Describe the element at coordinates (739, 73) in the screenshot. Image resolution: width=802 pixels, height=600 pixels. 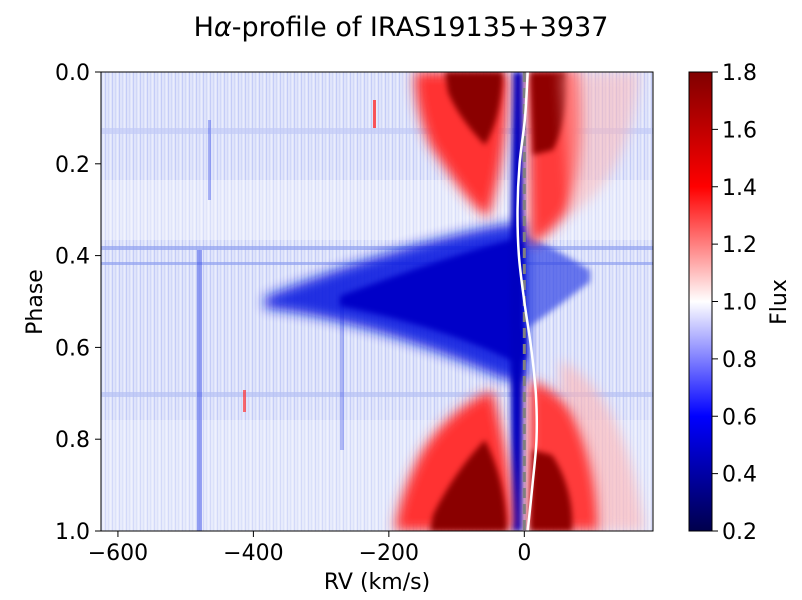
I see `colorbar-tick-label: 1.8` at that location.